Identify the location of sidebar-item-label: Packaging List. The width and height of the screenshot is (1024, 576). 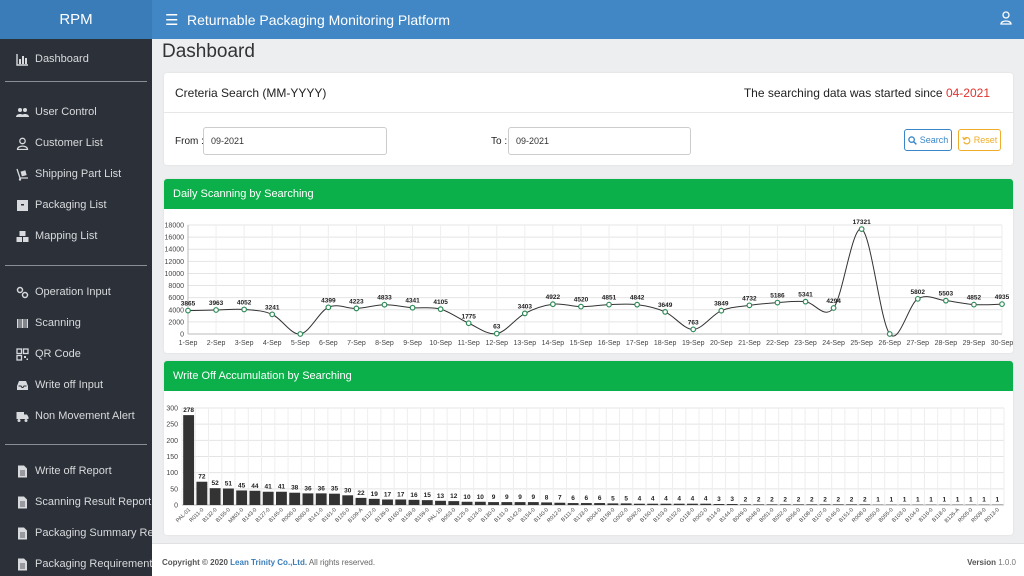
(71, 205).